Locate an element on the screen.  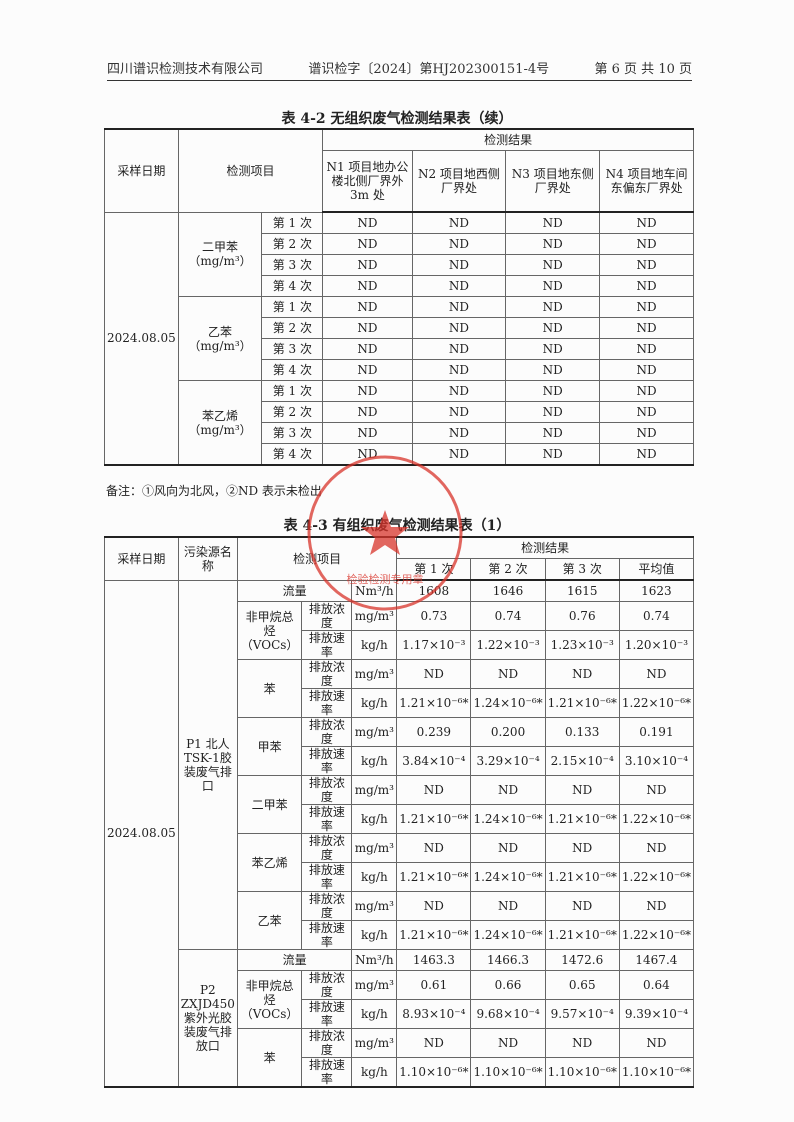
table-4-3-title: 表 4-3 有组织废气检测结果表（1） is located at coordinates (397, 526).